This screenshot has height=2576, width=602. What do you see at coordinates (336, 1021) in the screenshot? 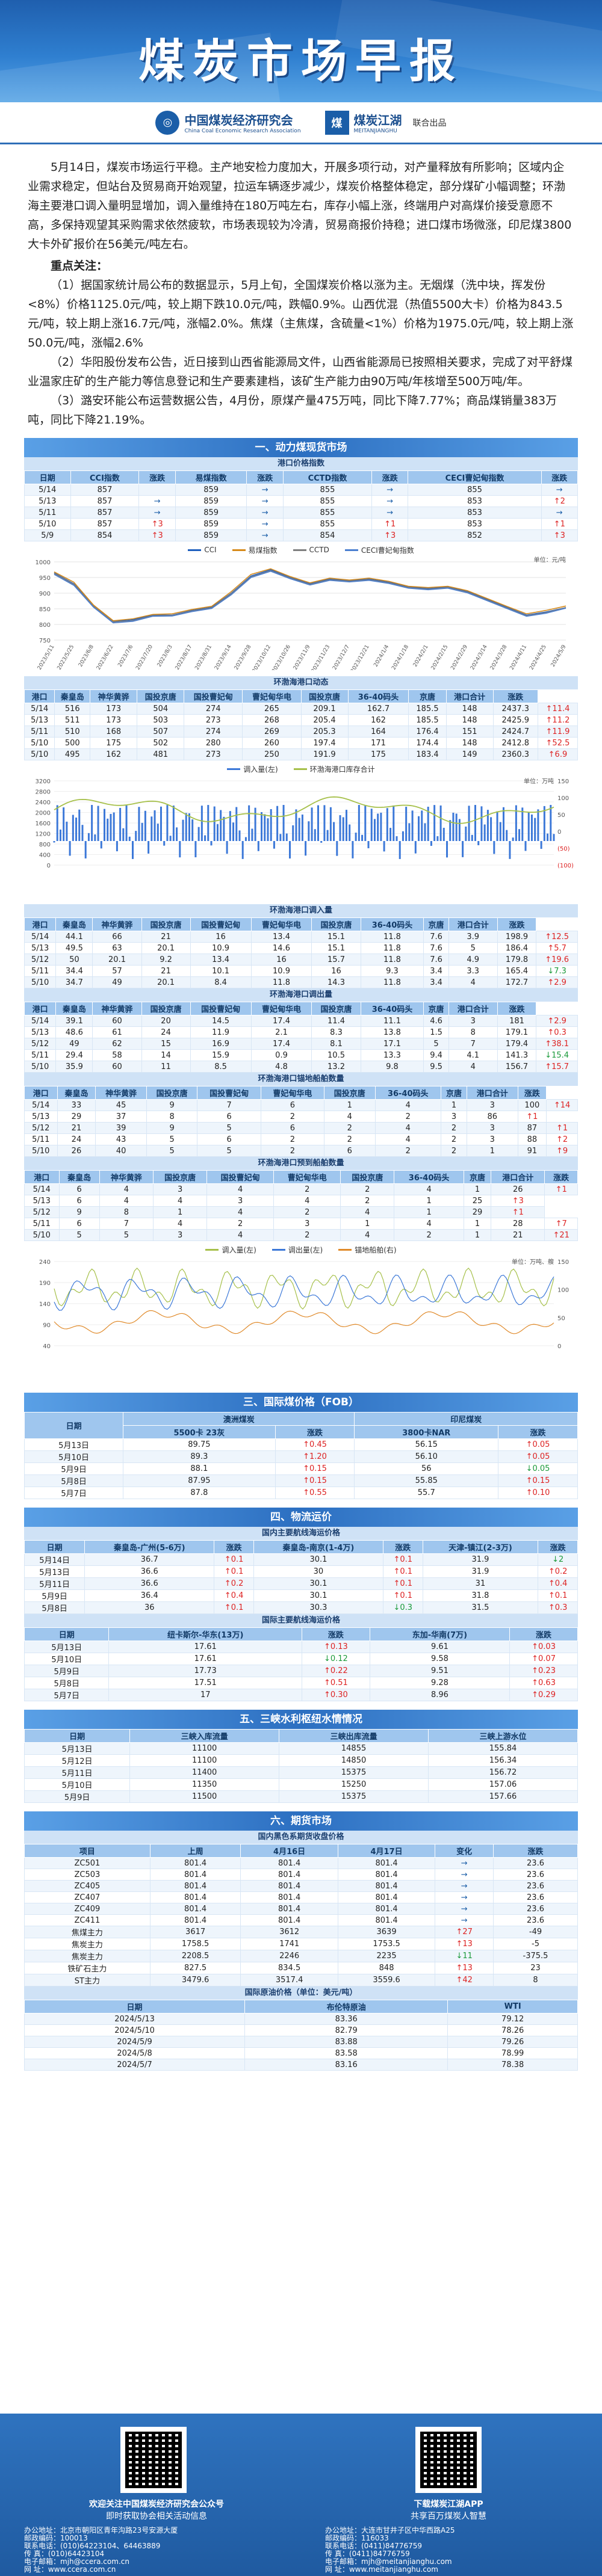
I see `table-cell: 11.4` at bounding box center [336, 1021].